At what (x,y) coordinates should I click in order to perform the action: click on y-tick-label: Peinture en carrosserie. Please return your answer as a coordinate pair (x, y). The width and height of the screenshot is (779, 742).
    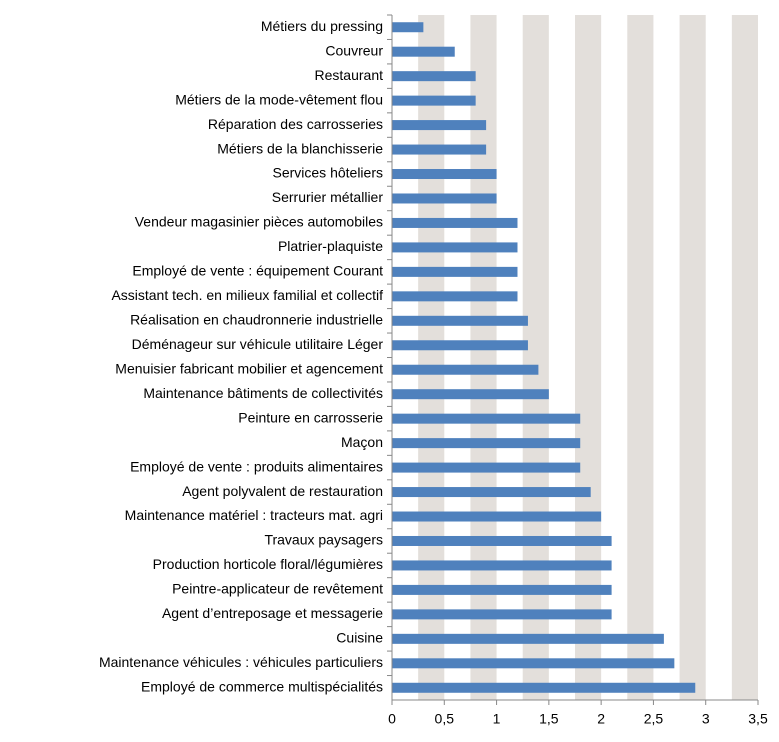
    Looking at the image, I should click on (310, 417).